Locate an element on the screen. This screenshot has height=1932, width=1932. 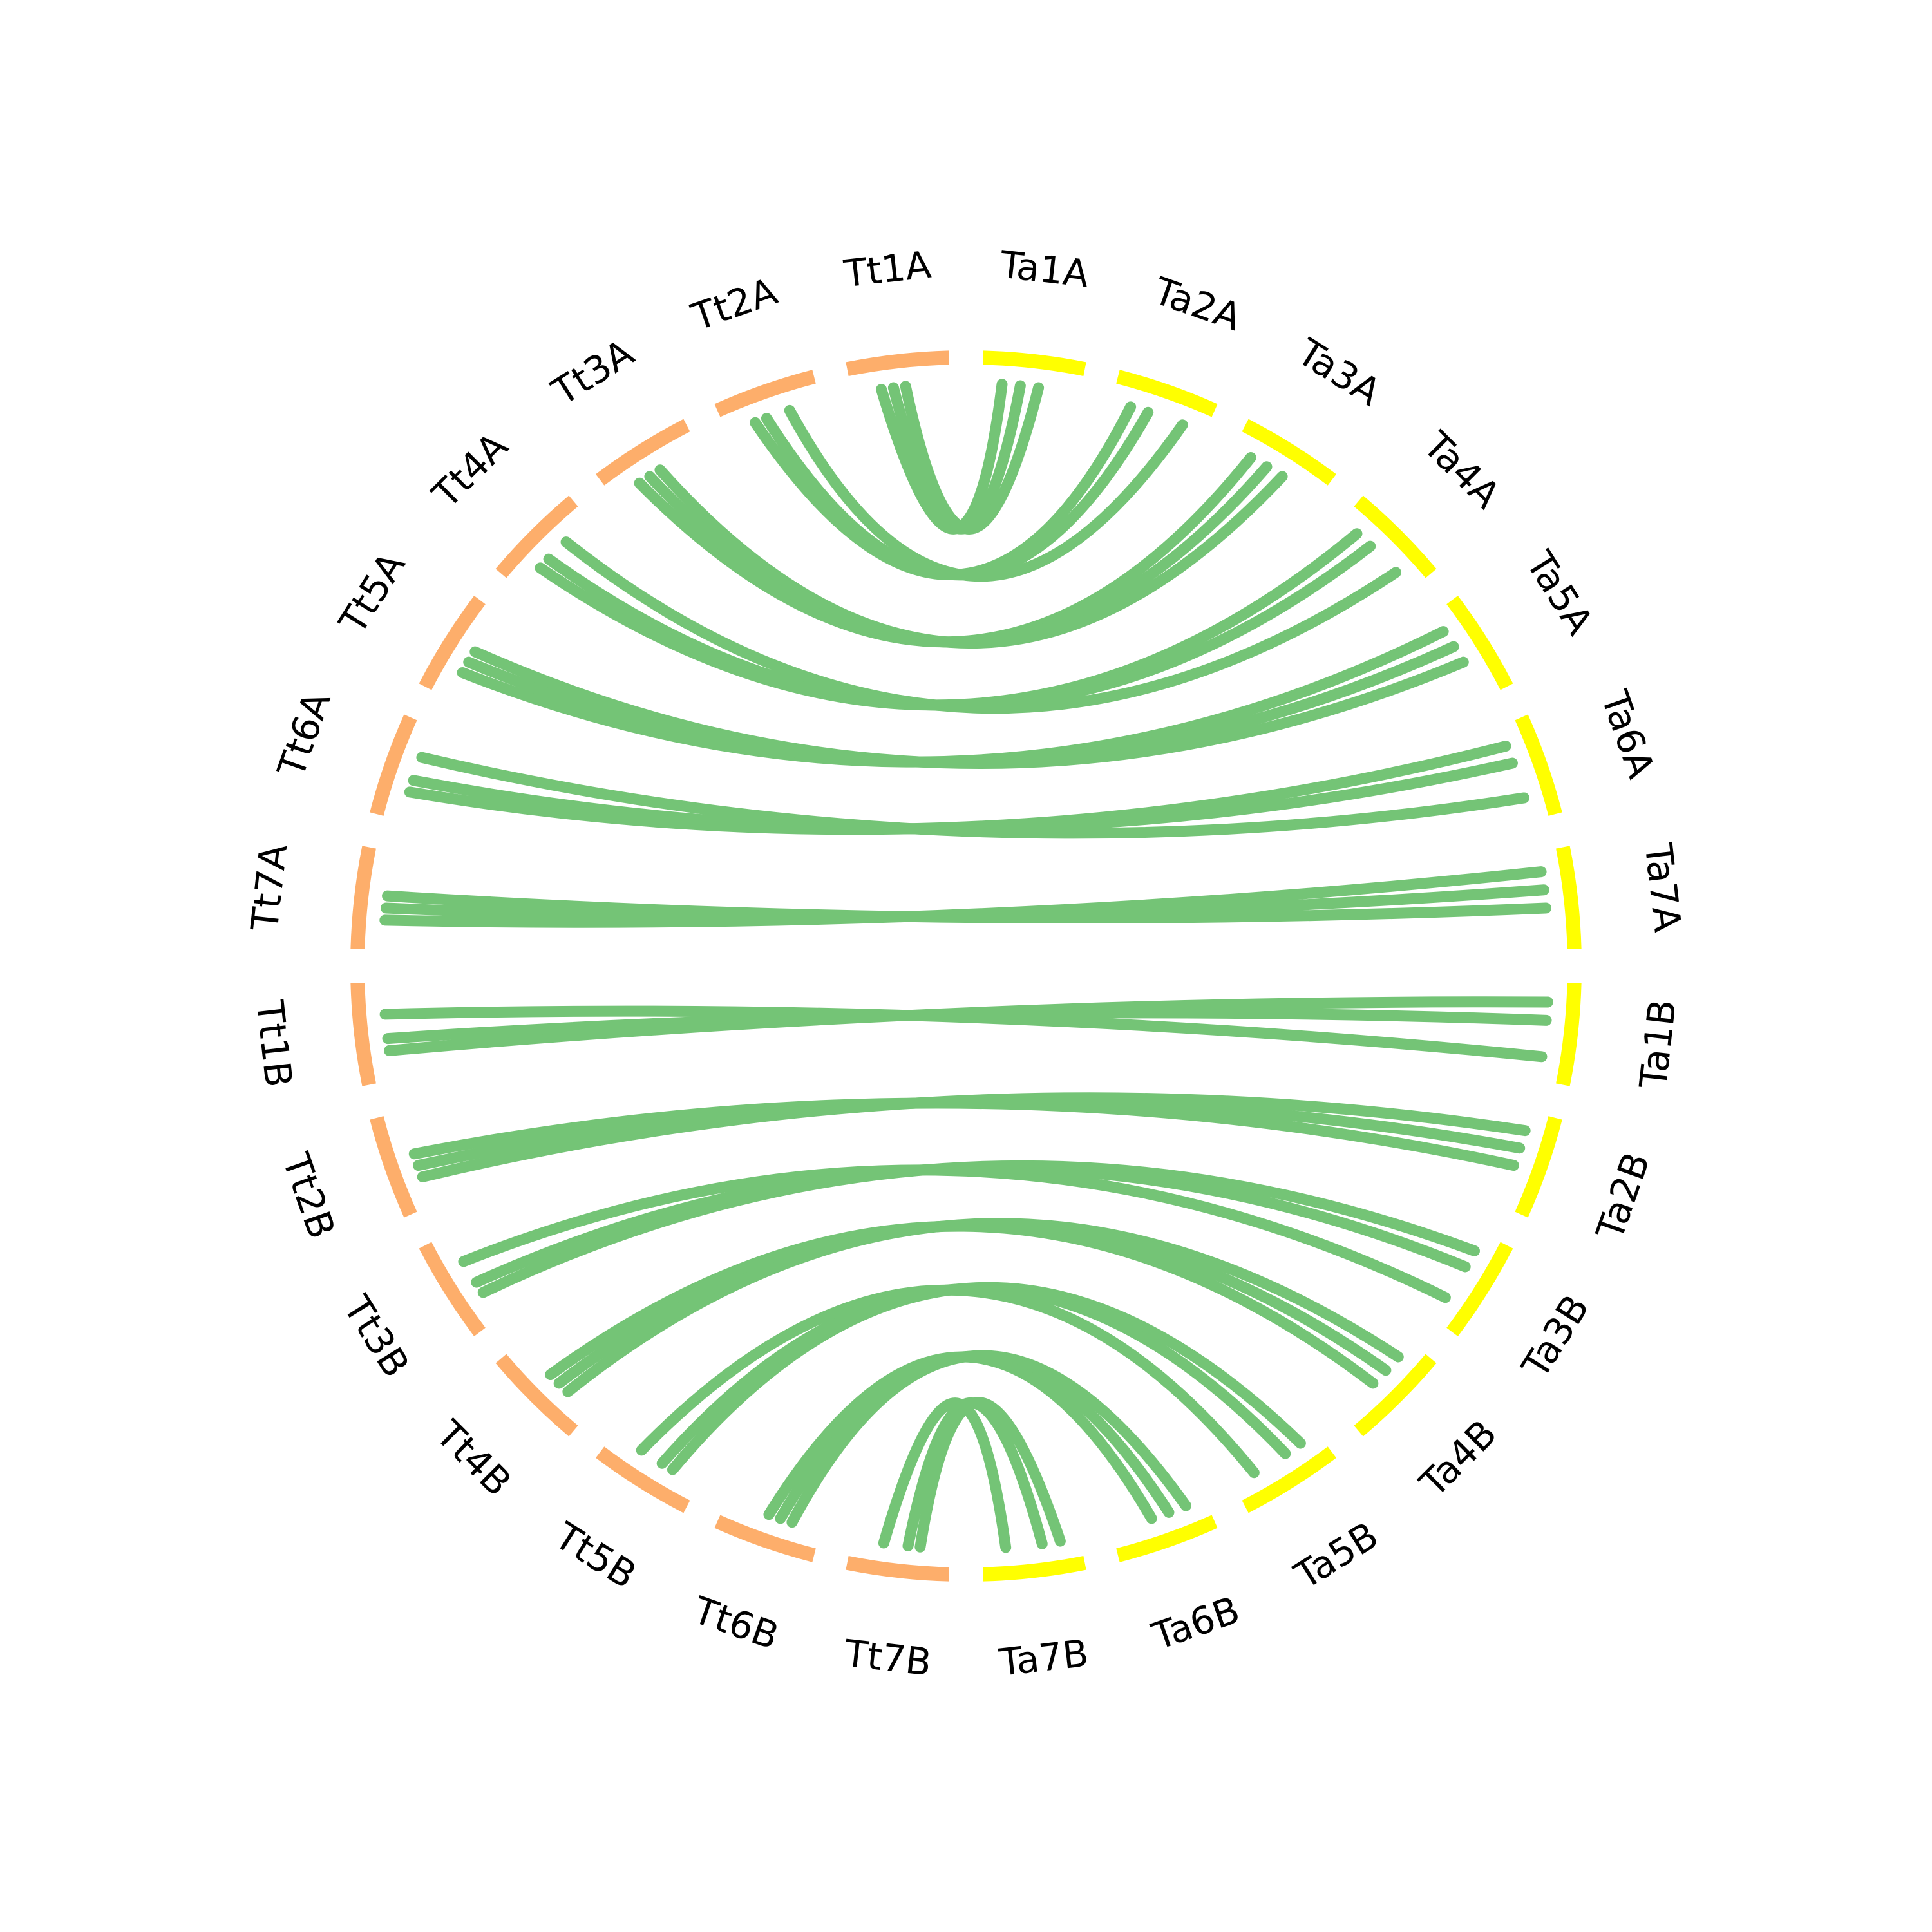
segment-label: Tt4B is located at coordinates (474, 1458).